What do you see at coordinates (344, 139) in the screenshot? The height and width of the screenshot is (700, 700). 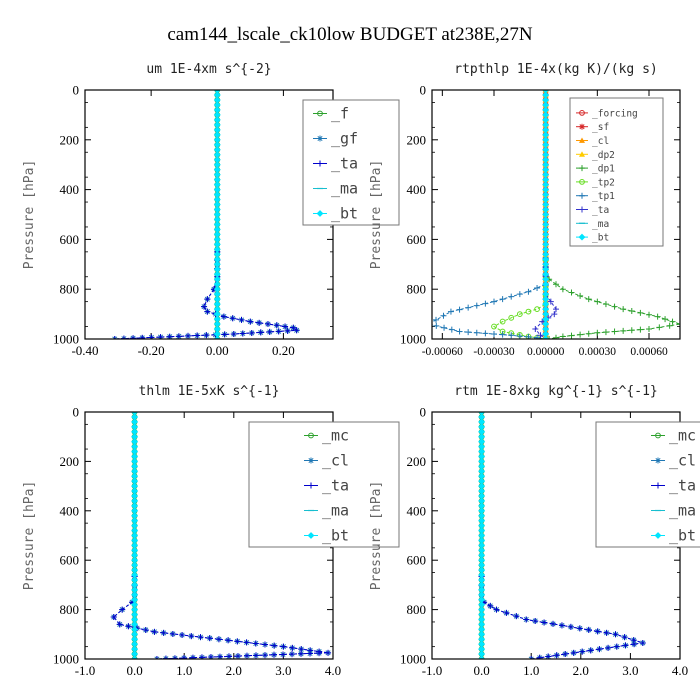 I see `legend-label: _gf` at bounding box center [344, 139].